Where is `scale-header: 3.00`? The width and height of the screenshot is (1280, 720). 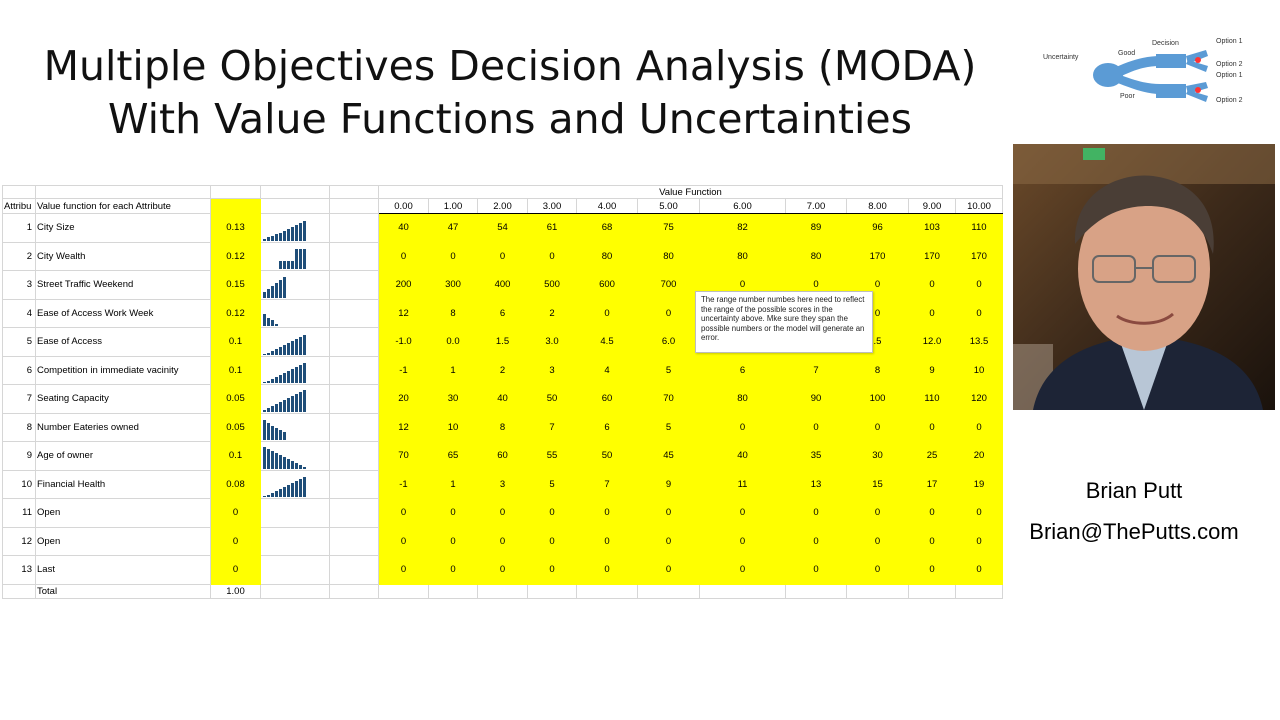 scale-header: 3.00 is located at coordinates (552, 206).